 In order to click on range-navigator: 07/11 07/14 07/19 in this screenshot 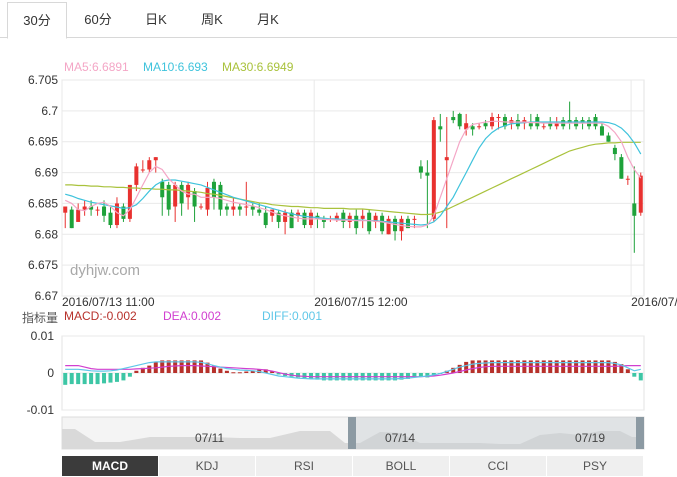, I will do `click(338, 433)`.